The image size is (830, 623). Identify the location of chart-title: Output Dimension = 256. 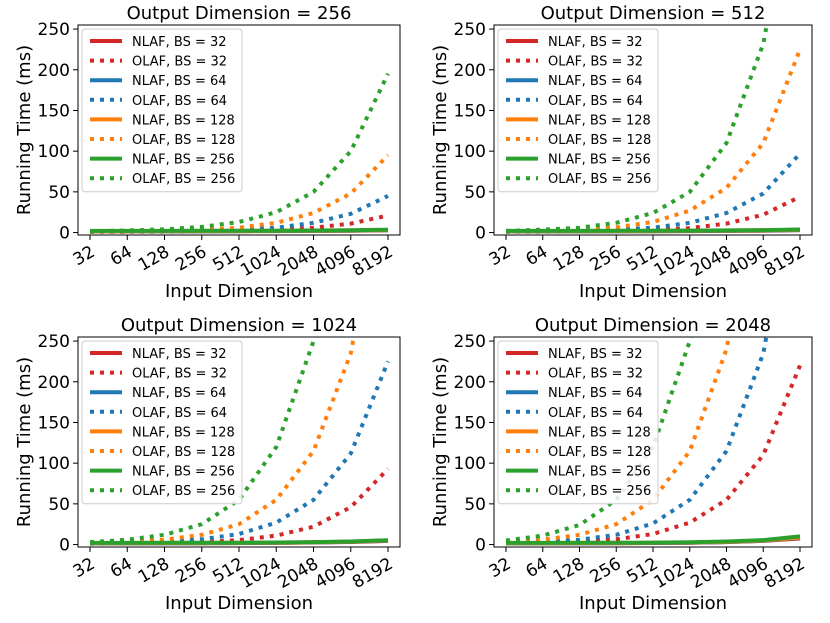
(239, 13).